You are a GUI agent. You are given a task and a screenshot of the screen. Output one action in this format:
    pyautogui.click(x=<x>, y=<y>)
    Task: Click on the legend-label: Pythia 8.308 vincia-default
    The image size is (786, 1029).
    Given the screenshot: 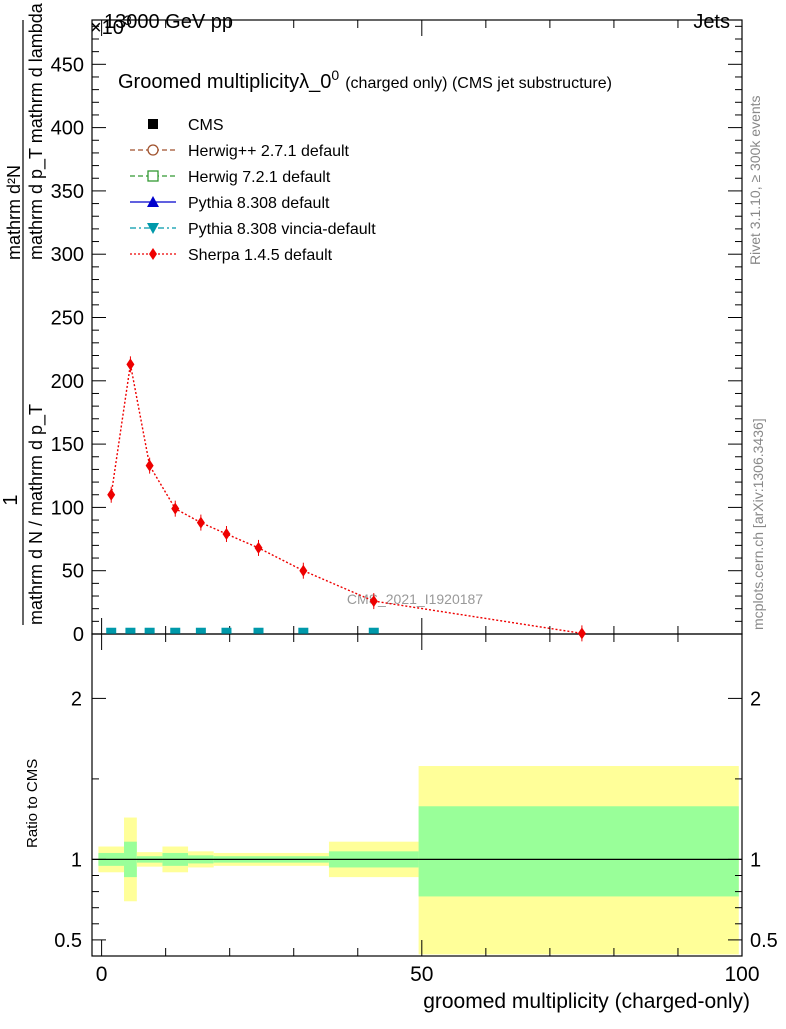 What is the action you would take?
    pyautogui.click(x=282, y=229)
    